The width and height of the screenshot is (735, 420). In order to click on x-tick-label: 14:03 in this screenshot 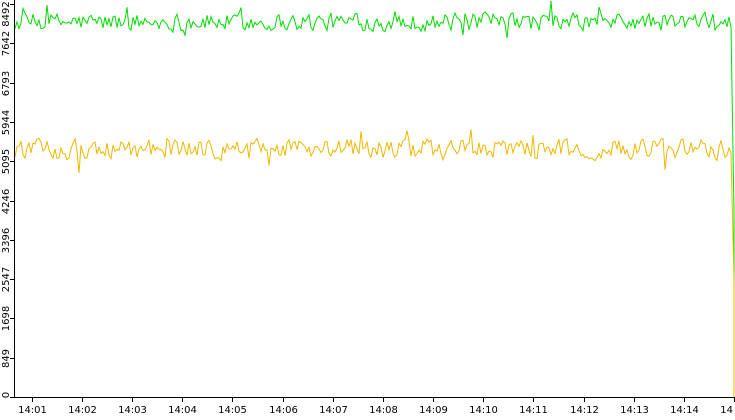, I will do `click(132, 410)`.